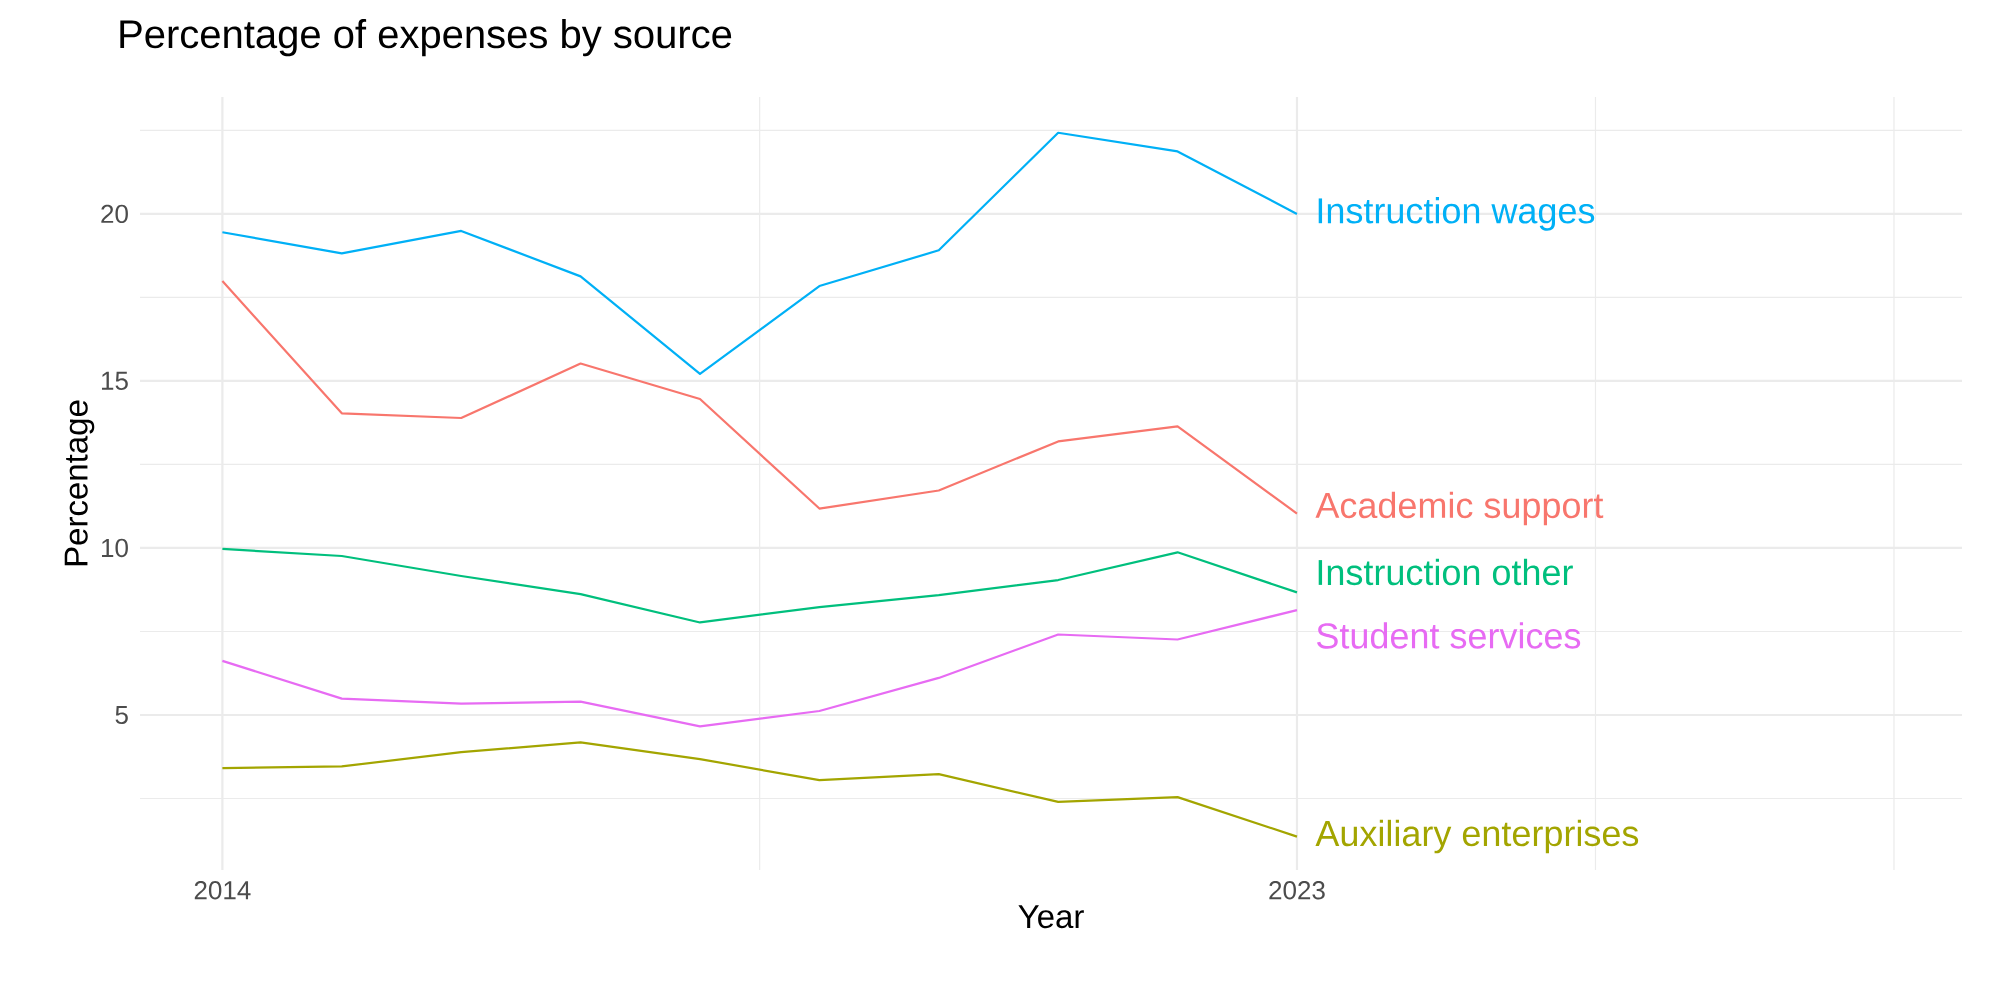 The height and width of the screenshot is (1000, 2000). Describe the element at coordinates (1477, 836) in the screenshot. I see `series-label: Auxiliary enterprises` at that location.